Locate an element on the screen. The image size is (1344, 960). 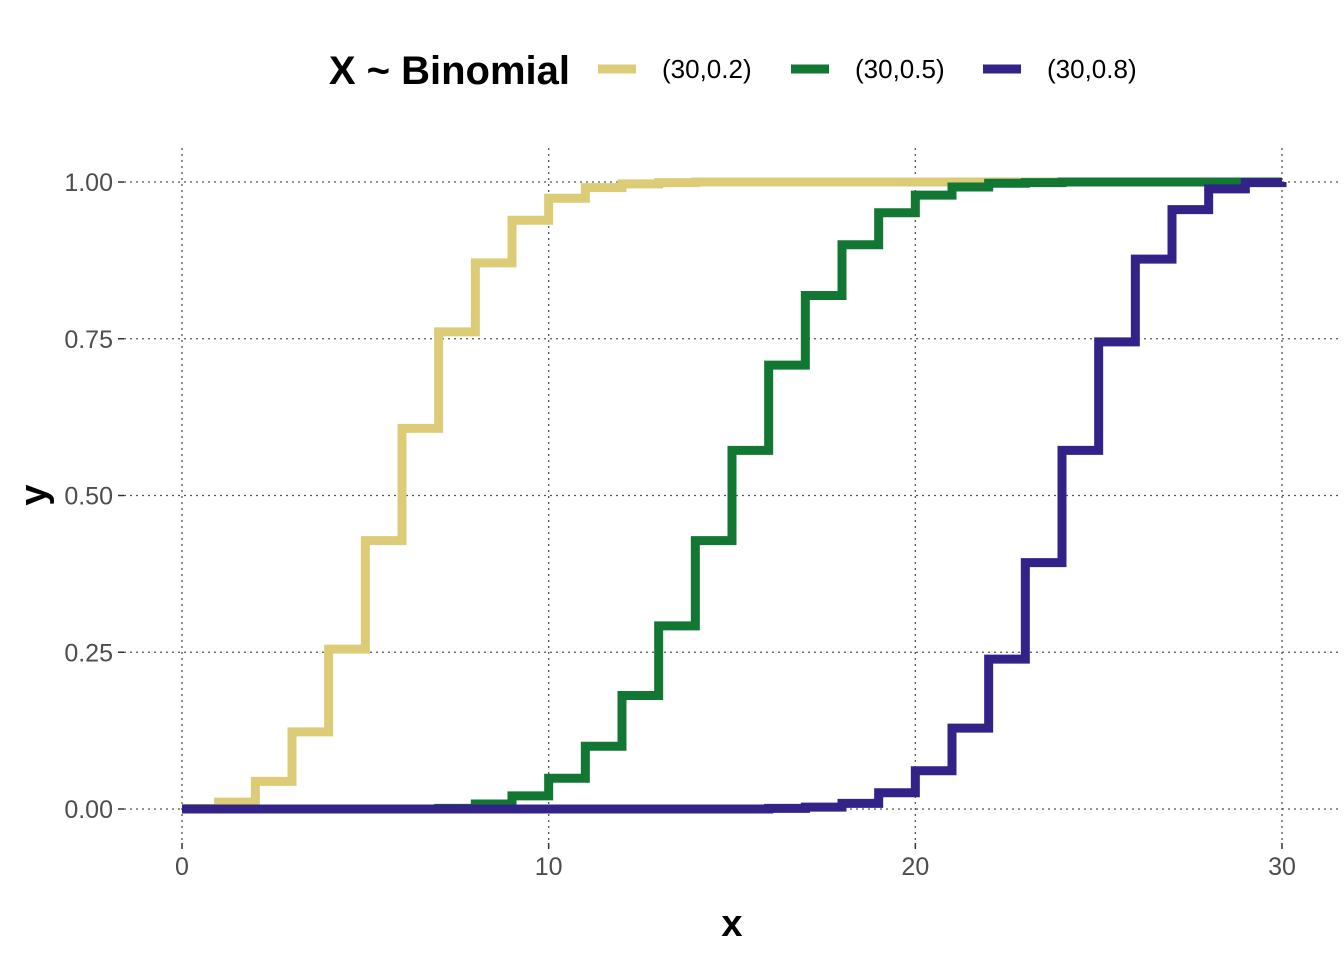
x-tick-label: 30 is located at coordinates (1282, 867).